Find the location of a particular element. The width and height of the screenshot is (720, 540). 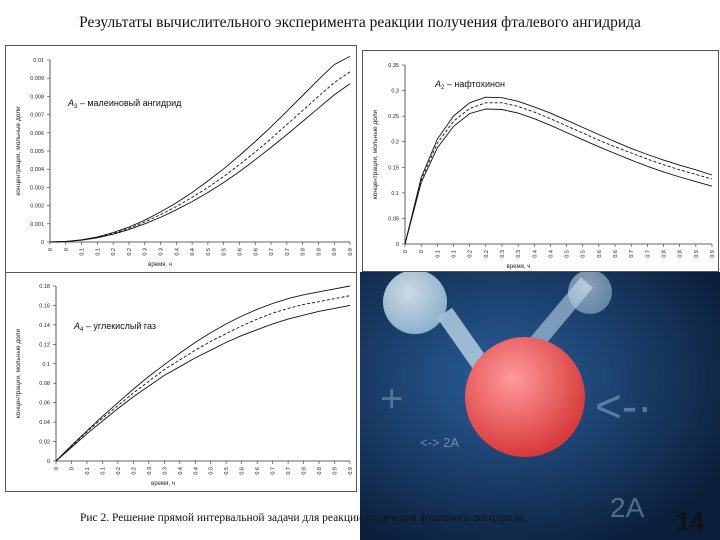

y-tick-label: 0.009 is located at coordinates (37, 79).